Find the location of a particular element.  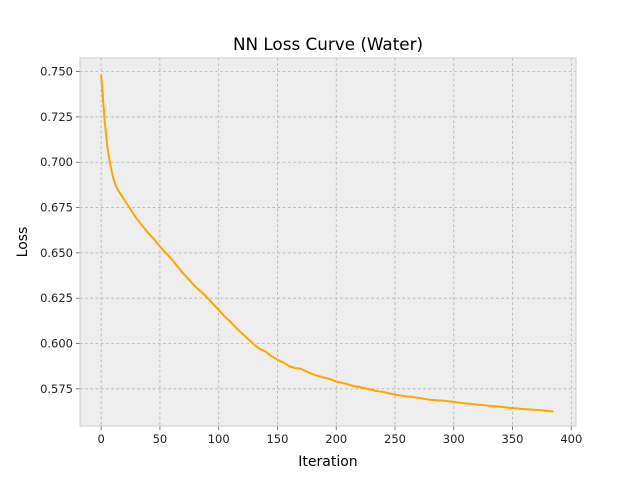

y-tick-label: 0.600 is located at coordinates (56, 344).